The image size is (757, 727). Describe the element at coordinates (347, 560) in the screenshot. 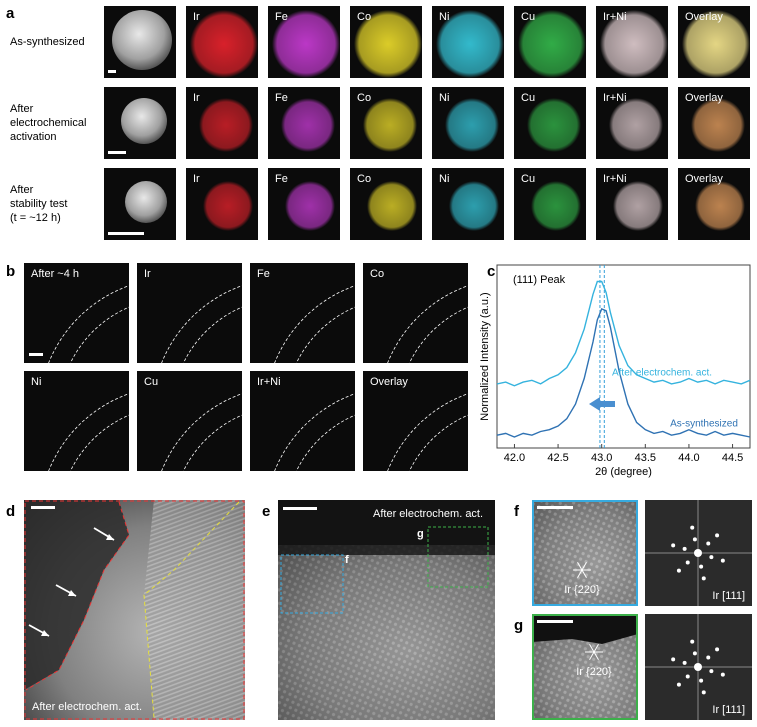

I see `box-label: f` at that location.